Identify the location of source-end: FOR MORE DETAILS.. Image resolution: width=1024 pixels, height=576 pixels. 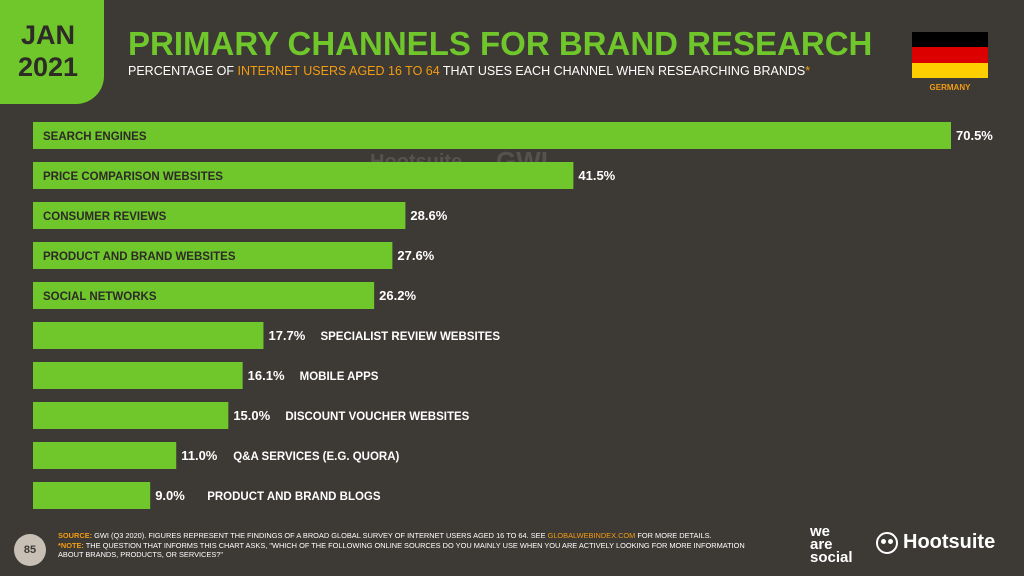
(673, 535).